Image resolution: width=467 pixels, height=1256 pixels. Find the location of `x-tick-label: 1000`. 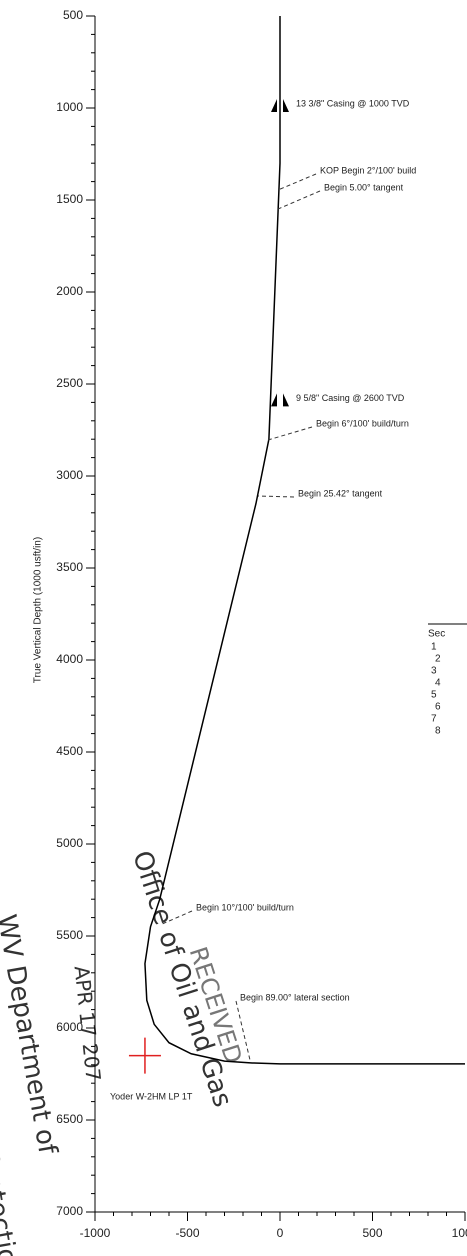

x-tick-label: 1000 is located at coordinates (459, 1233).